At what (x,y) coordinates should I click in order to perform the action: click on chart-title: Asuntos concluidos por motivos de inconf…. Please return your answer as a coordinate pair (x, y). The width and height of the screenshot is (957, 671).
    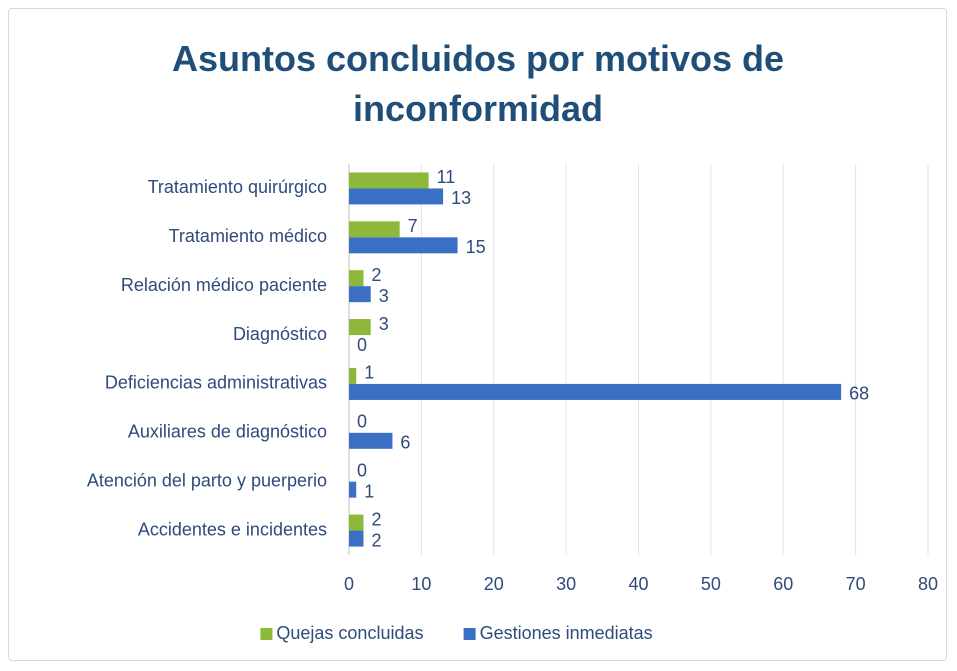
    Looking at the image, I should click on (478, 83).